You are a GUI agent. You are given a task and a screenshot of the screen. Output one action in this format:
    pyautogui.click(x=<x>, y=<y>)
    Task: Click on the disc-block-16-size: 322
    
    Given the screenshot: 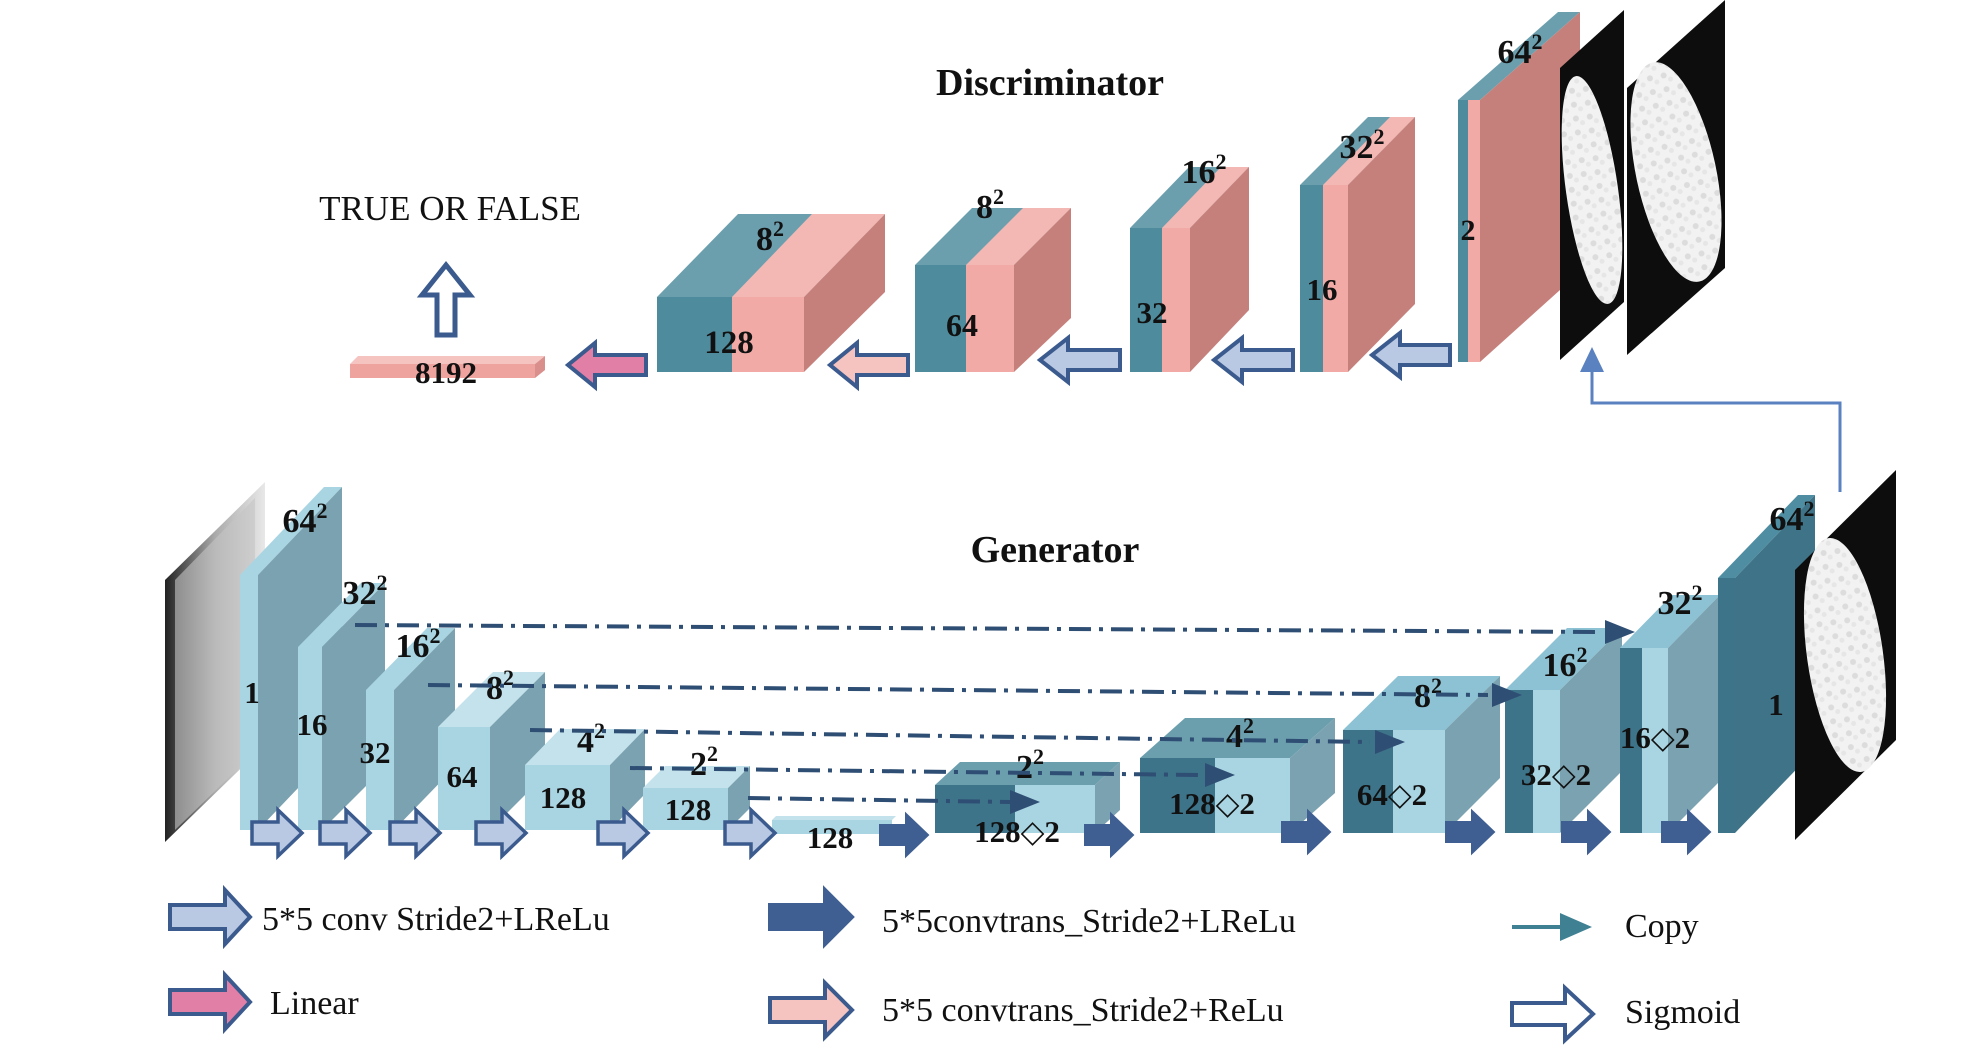 What is the action you would take?
    pyautogui.click(x=1362, y=145)
    